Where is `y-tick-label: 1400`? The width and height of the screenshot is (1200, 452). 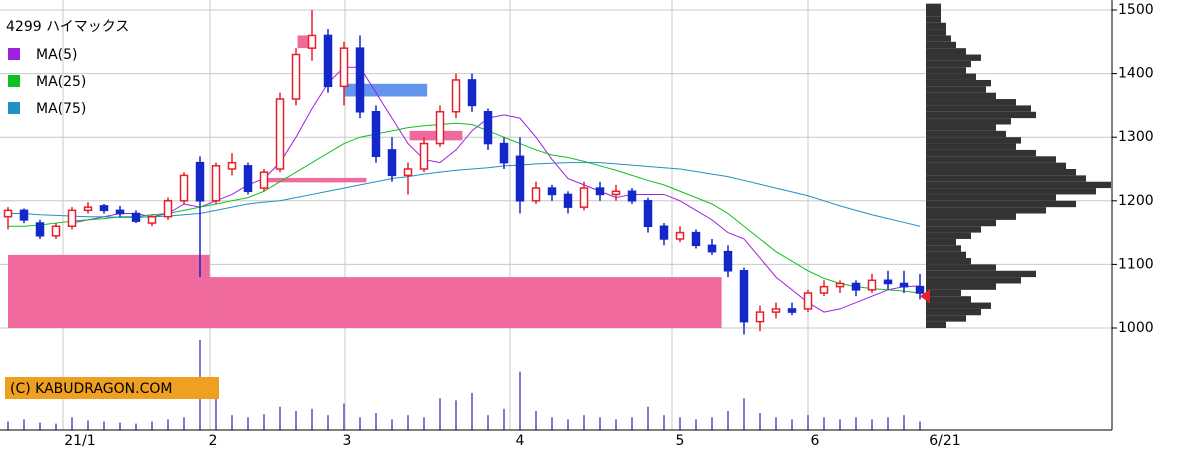
y-tick-label: 1400 is located at coordinates (1136, 74).